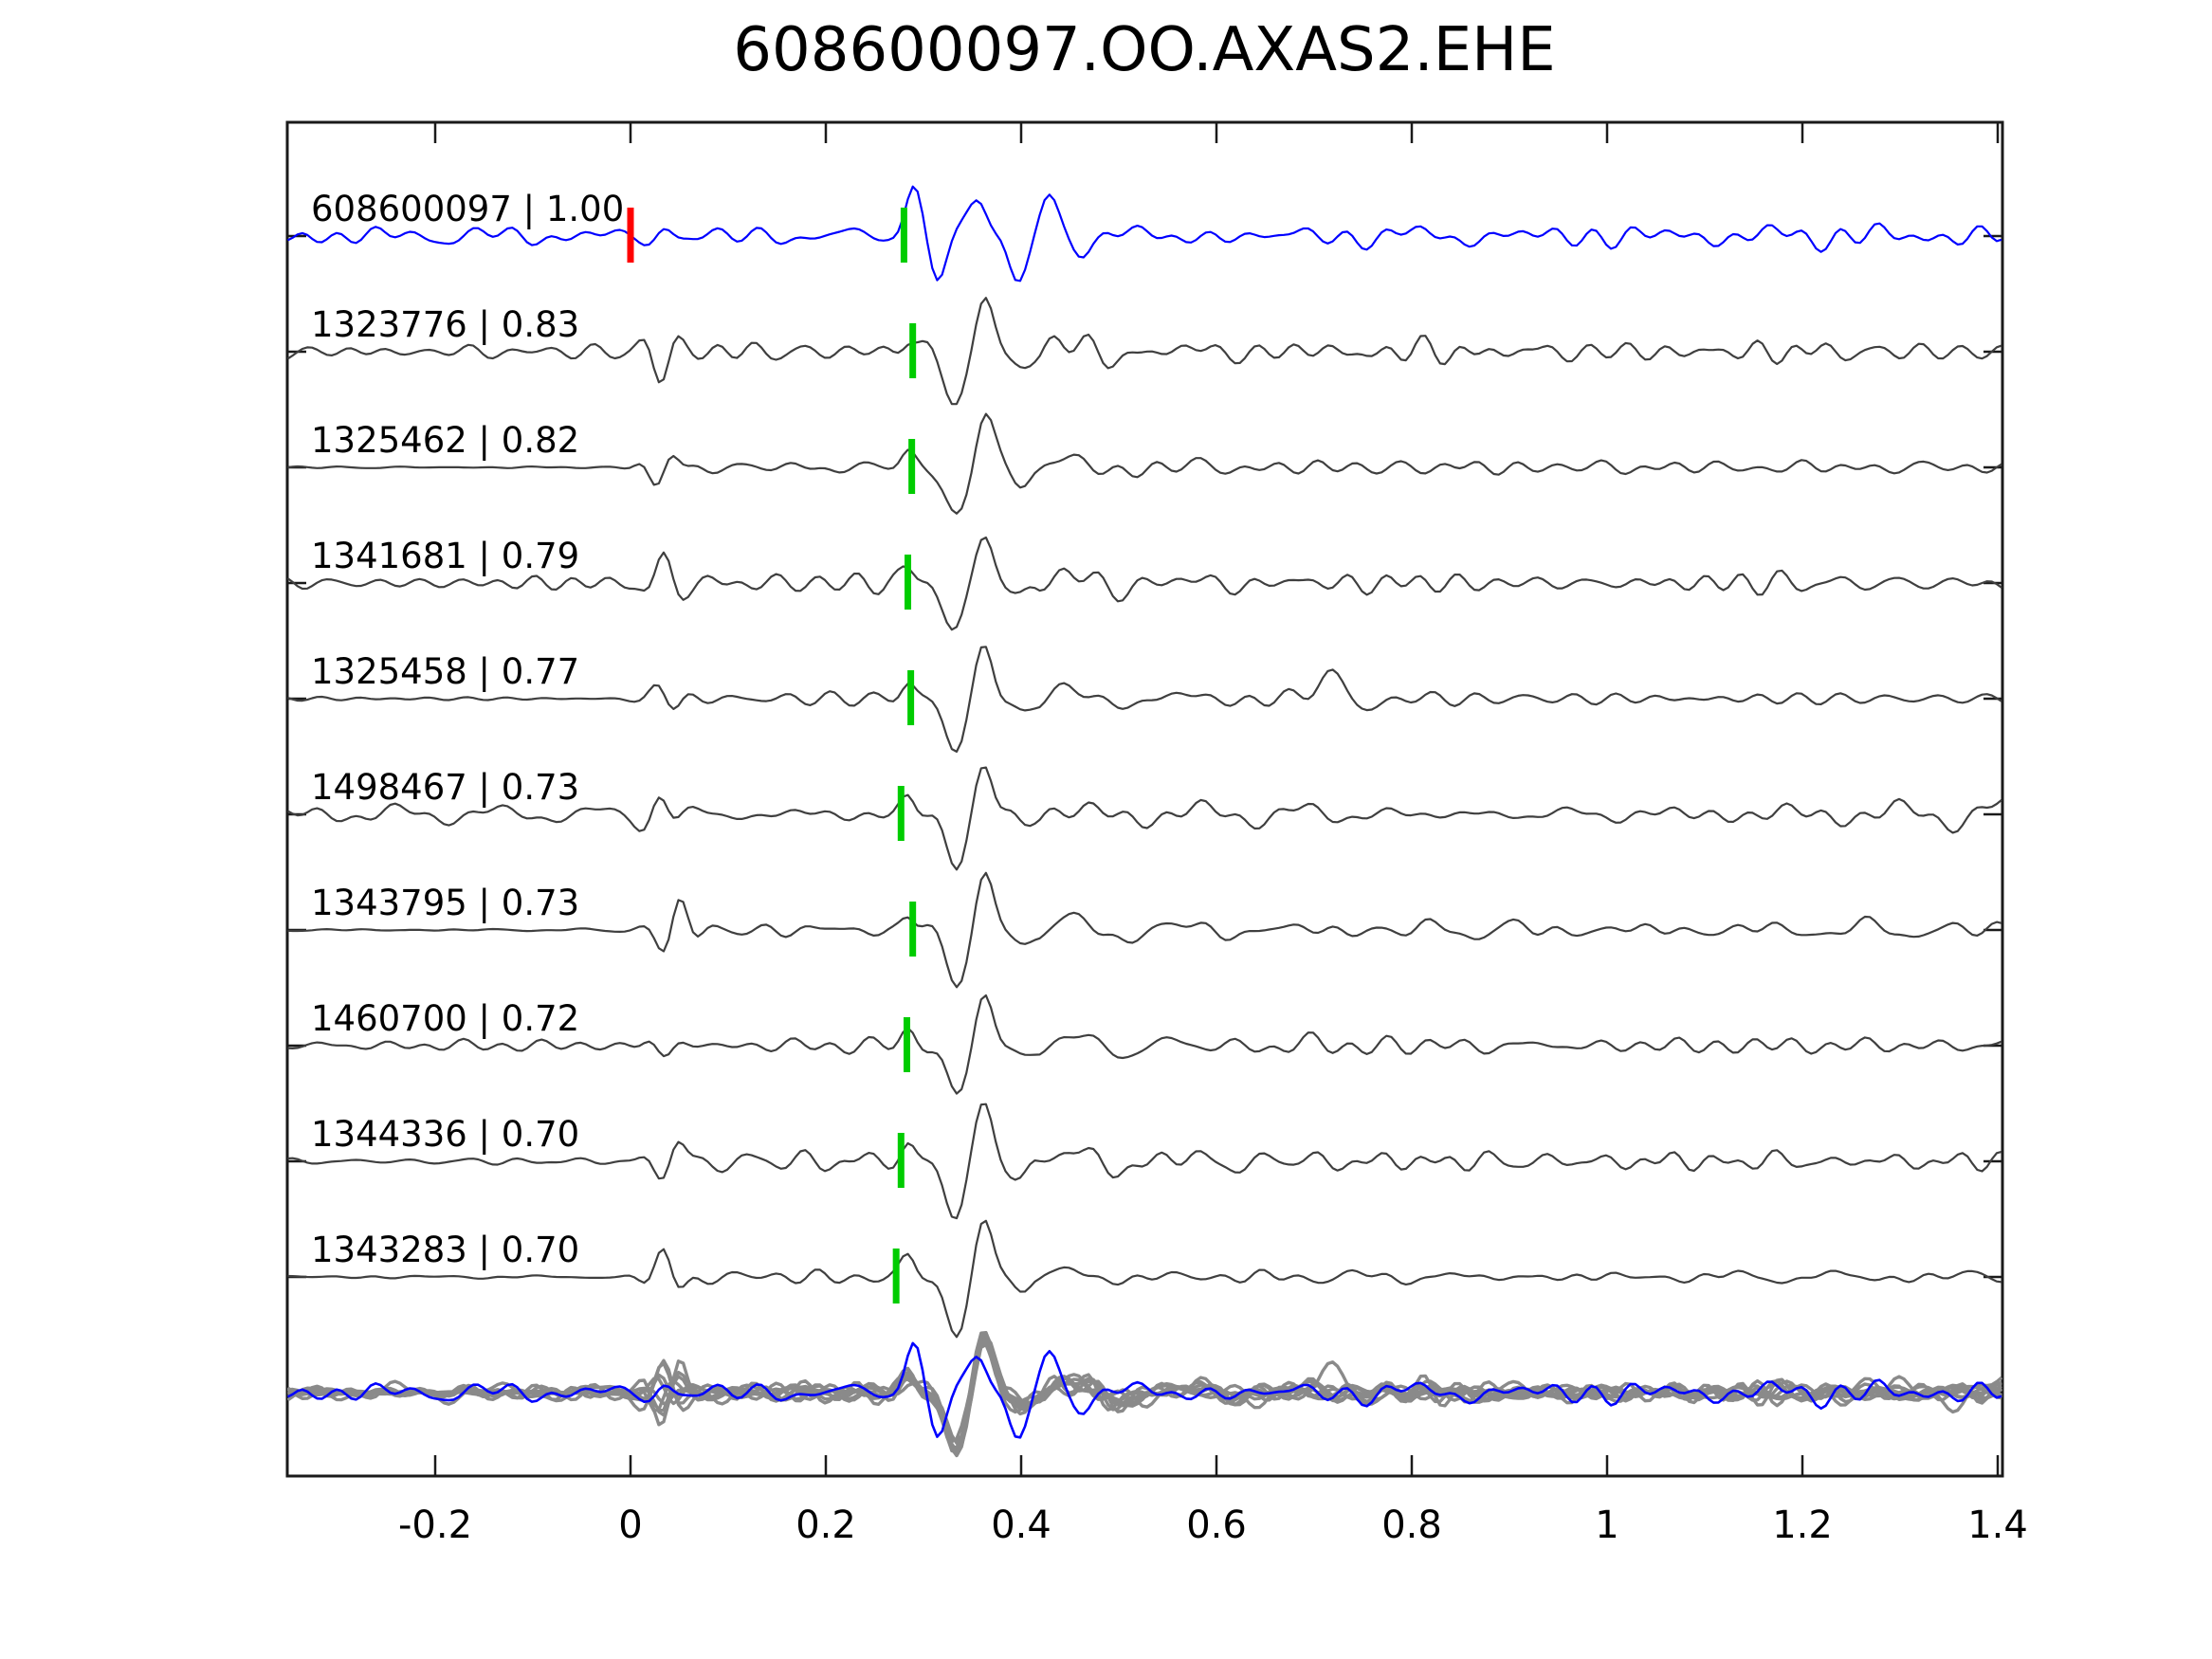 Image resolution: width=2212 pixels, height=1659 pixels. What do you see at coordinates (1021, 1525) in the screenshot?
I see `x-tick-label: 0.4` at bounding box center [1021, 1525].